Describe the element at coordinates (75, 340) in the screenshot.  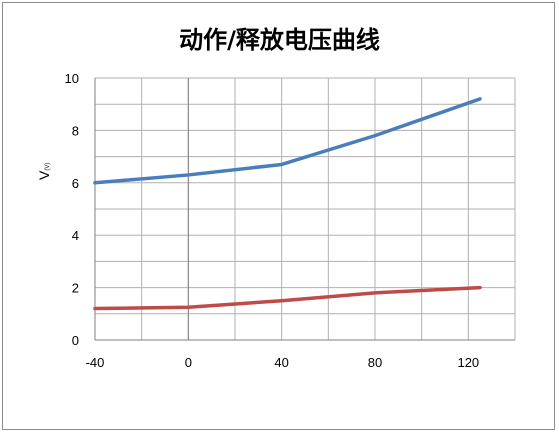
I see `y-tick-label: 0` at that location.